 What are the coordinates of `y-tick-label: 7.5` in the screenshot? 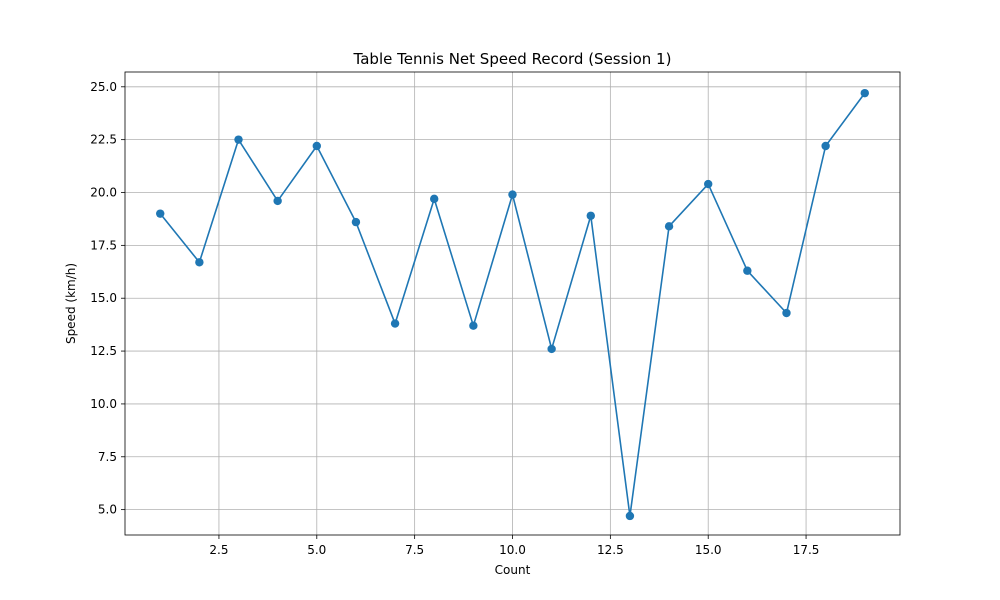 It's located at (107, 457).